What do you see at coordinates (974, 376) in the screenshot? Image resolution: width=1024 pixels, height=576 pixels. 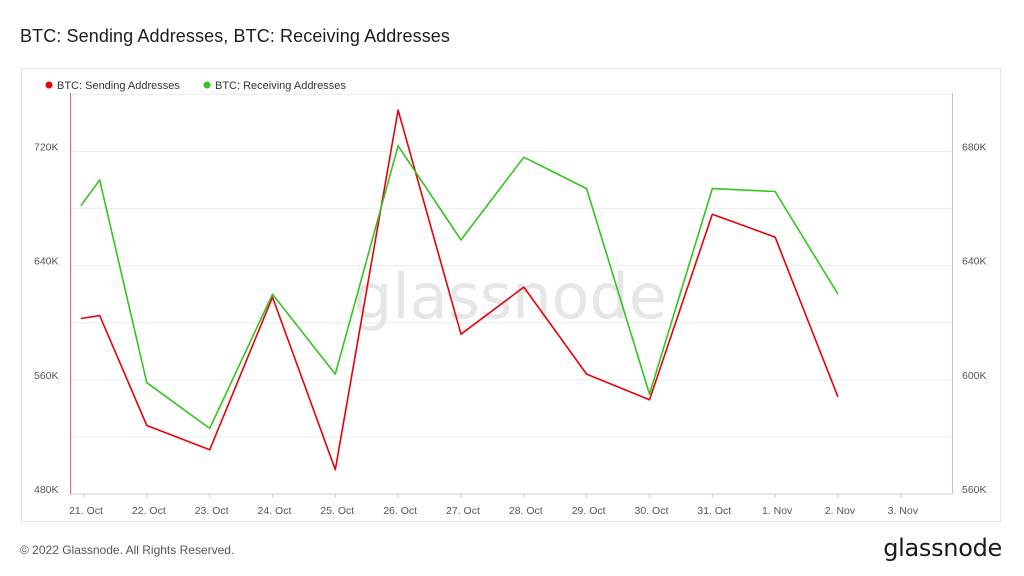 I see `right-axis-tick-label: 600K` at bounding box center [974, 376].